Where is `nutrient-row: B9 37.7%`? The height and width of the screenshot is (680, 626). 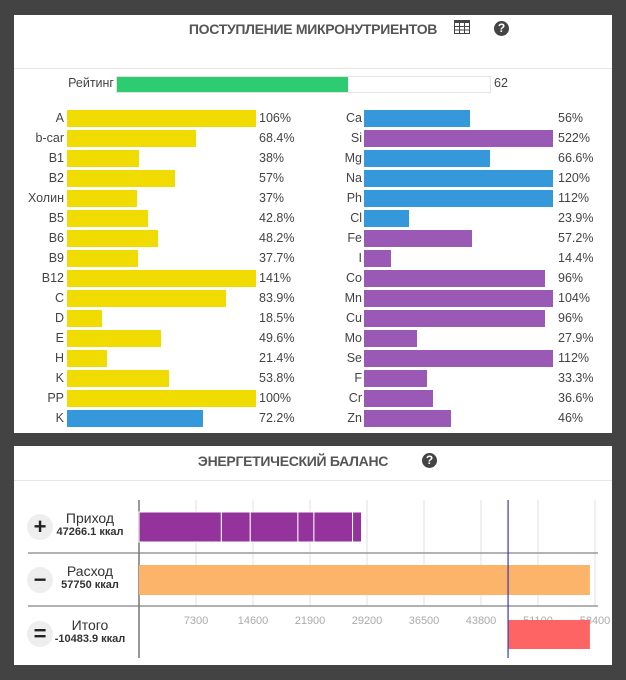 nutrient-row: B9 37.7% is located at coordinates (313, 258).